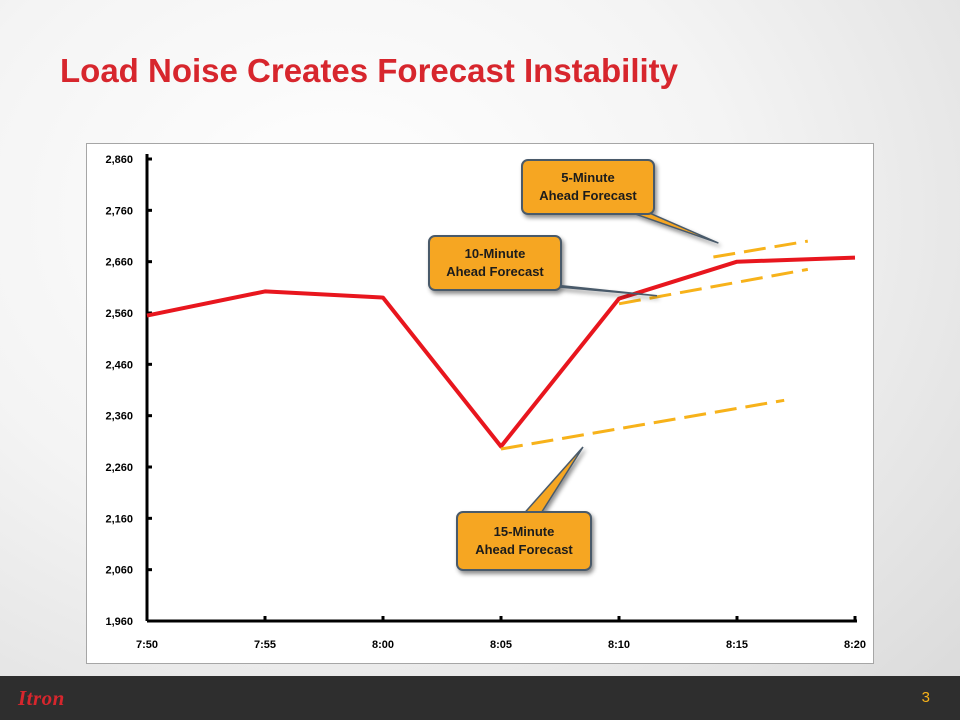 The image size is (960, 720). I want to click on y-tick-label: 2,360, so click(119, 417).